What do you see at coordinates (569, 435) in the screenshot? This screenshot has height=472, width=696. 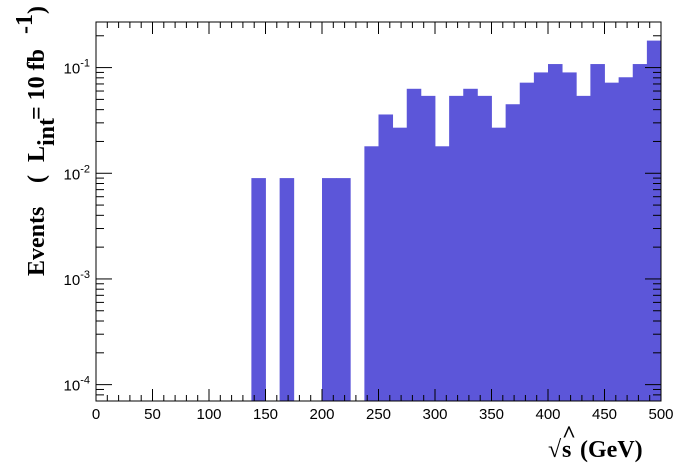 I see `x-axis-hat: ^` at bounding box center [569, 435].